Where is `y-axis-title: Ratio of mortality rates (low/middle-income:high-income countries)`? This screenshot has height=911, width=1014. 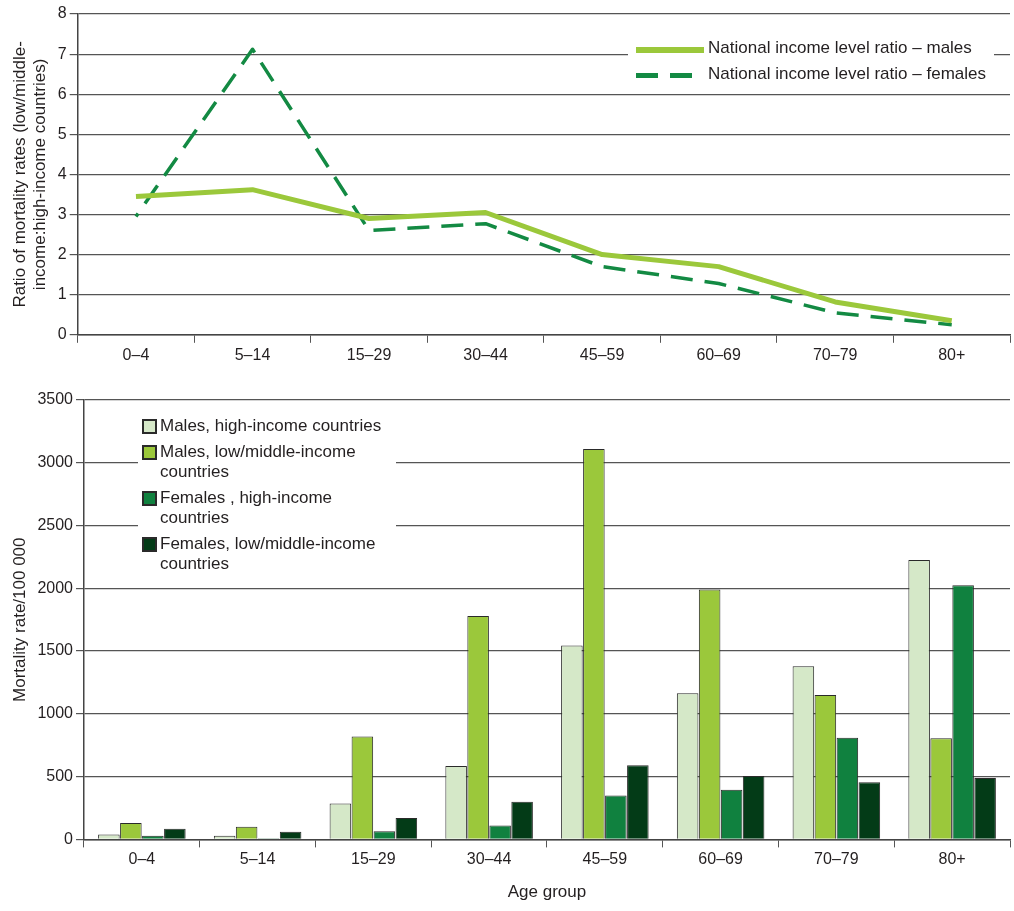
y-axis-title: Ratio of mortality rates (low/middle-income:high-income countries) is located at coordinates (29, 174).